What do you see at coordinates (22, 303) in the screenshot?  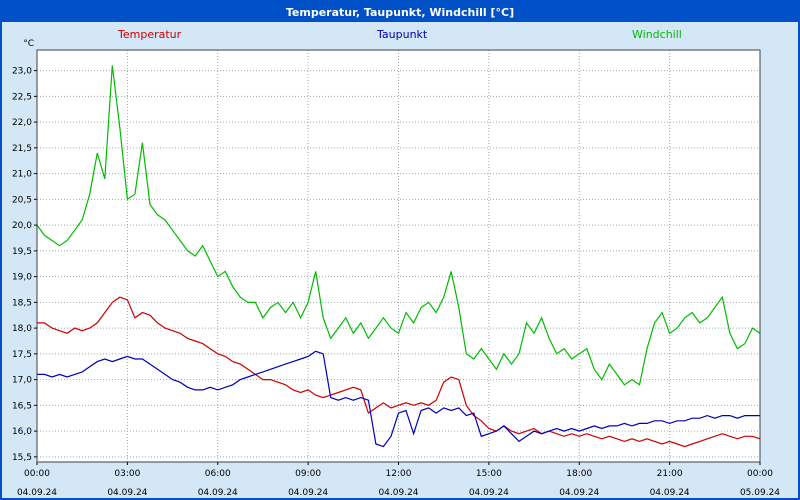 I see `y-tick-label: 18,5` at bounding box center [22, 303].